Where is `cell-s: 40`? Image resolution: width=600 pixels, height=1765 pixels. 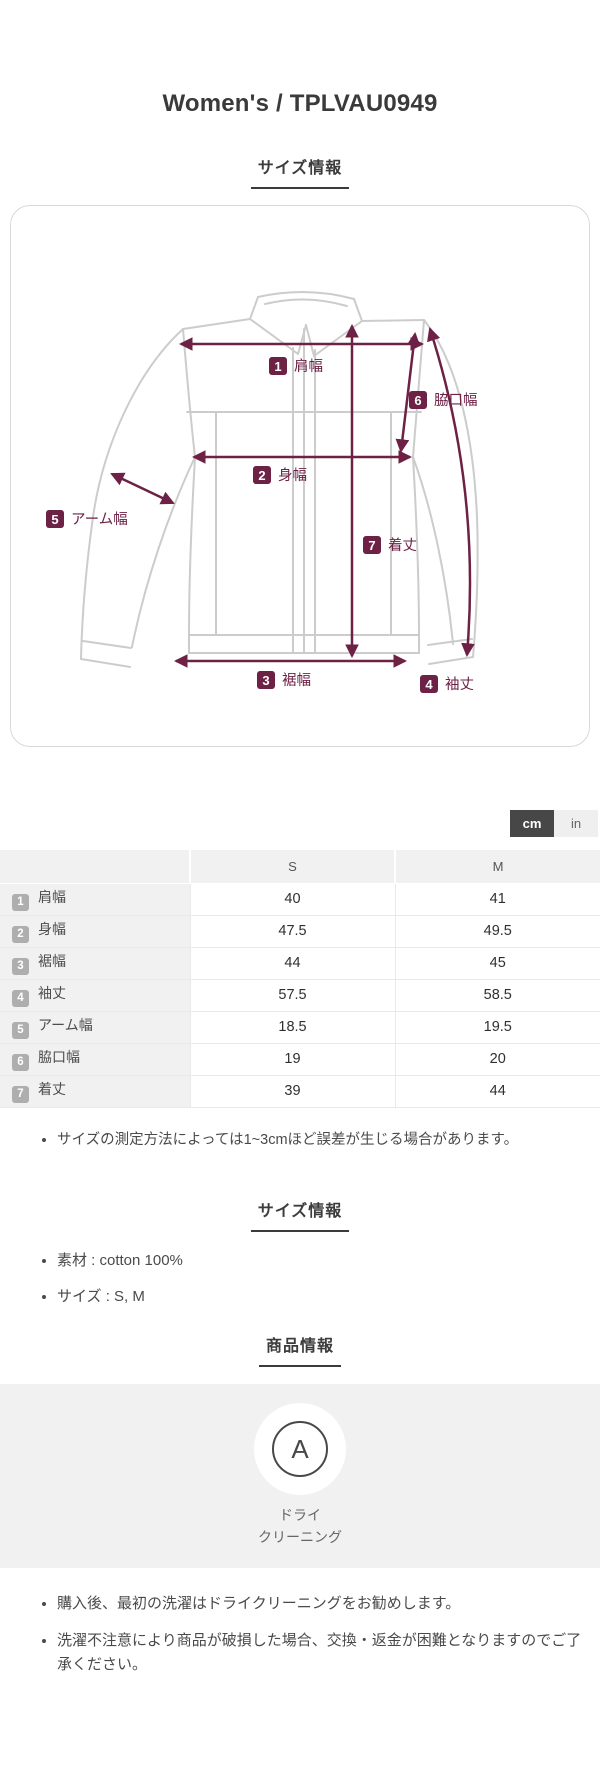 cell-s: 40 is located at coordinates (292, 899).